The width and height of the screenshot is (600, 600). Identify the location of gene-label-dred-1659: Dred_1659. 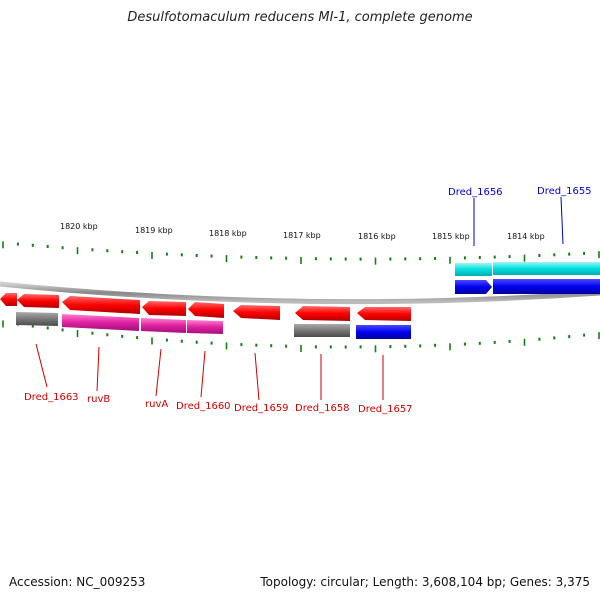
(261, 408).